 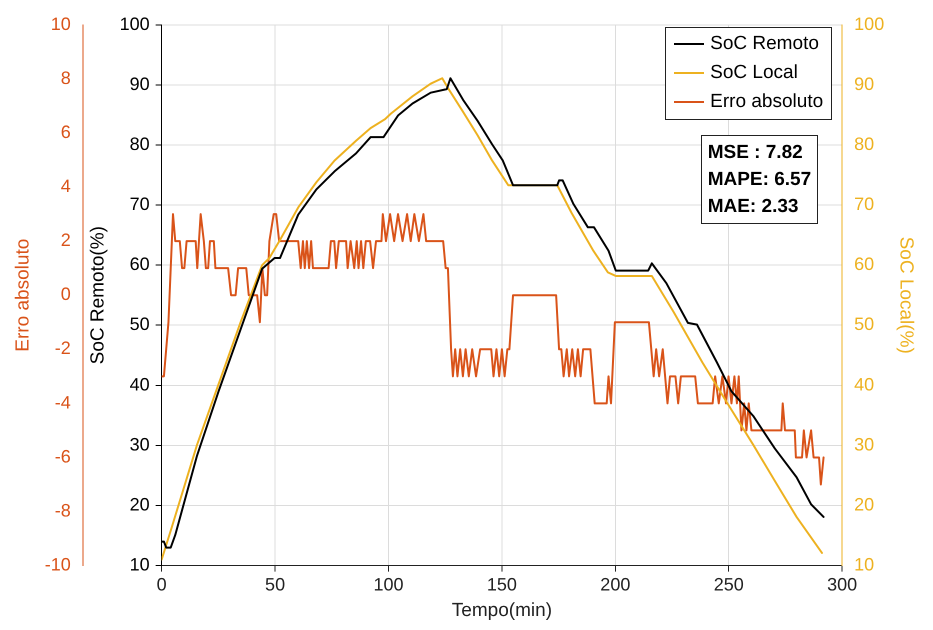 I want to click on y-tick-label: 40, so click(x=140, y=384).